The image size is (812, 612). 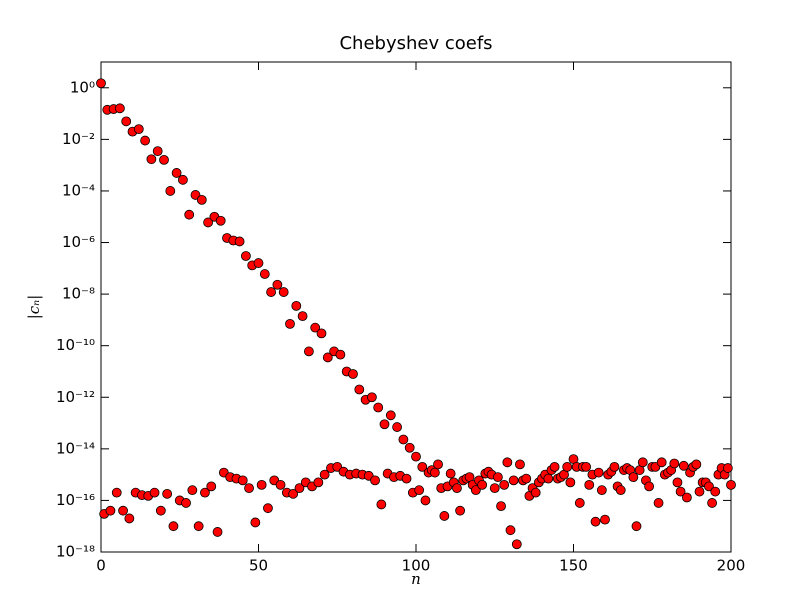 I want to click on y-tick-label: 10⁻⁴, so click(x=78, y=190).